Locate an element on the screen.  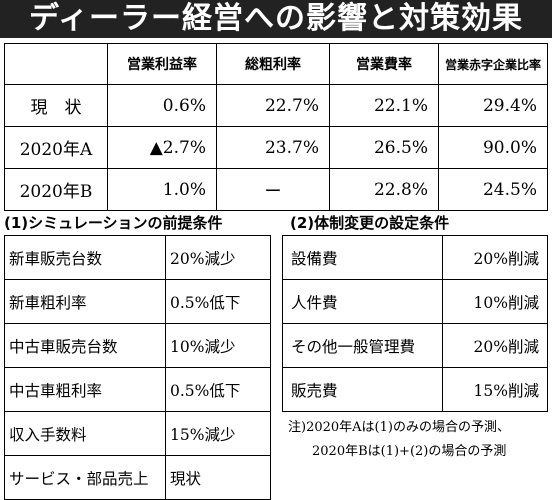
table-row: 中古車粗利率 0.5%低下 is located at coordinates (137, 389).